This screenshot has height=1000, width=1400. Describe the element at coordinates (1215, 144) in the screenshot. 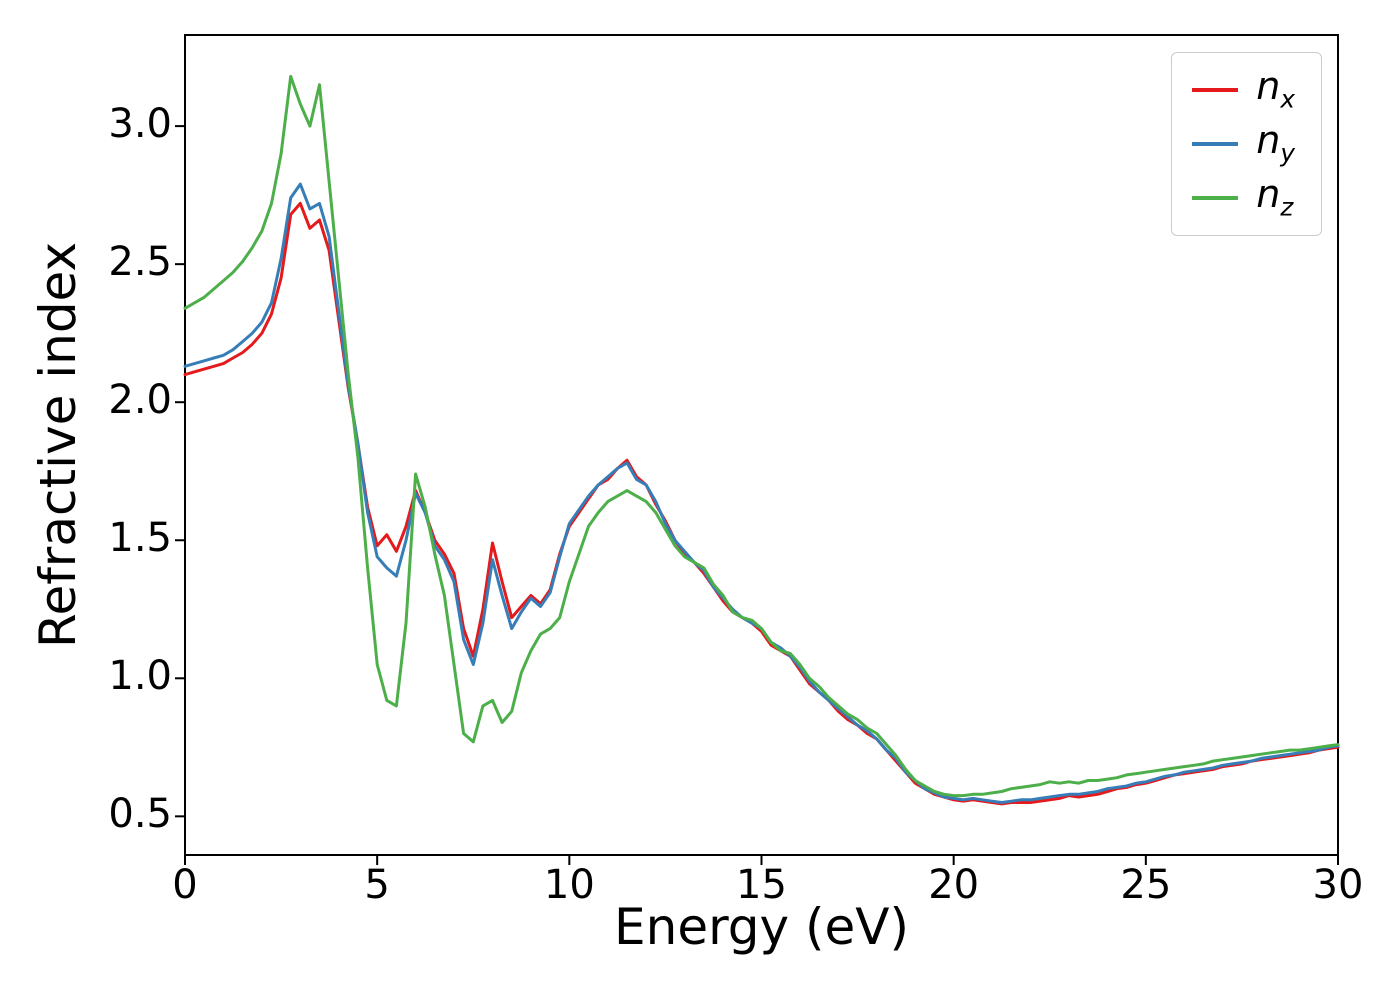

I see `legend-line-ny` at that location.